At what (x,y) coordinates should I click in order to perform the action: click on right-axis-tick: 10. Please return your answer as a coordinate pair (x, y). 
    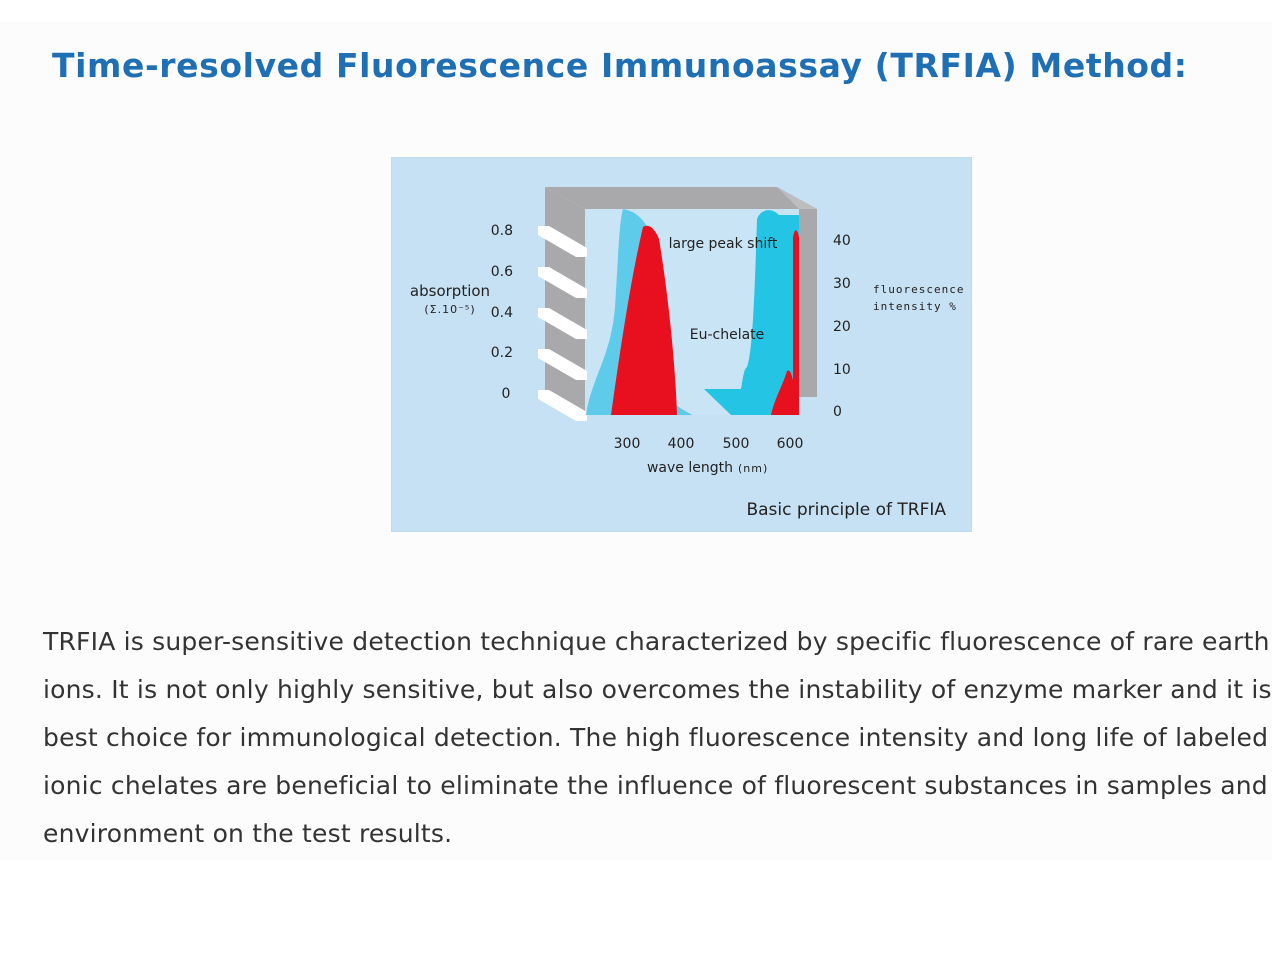
    Looking at the image, I should click on (842, 370).